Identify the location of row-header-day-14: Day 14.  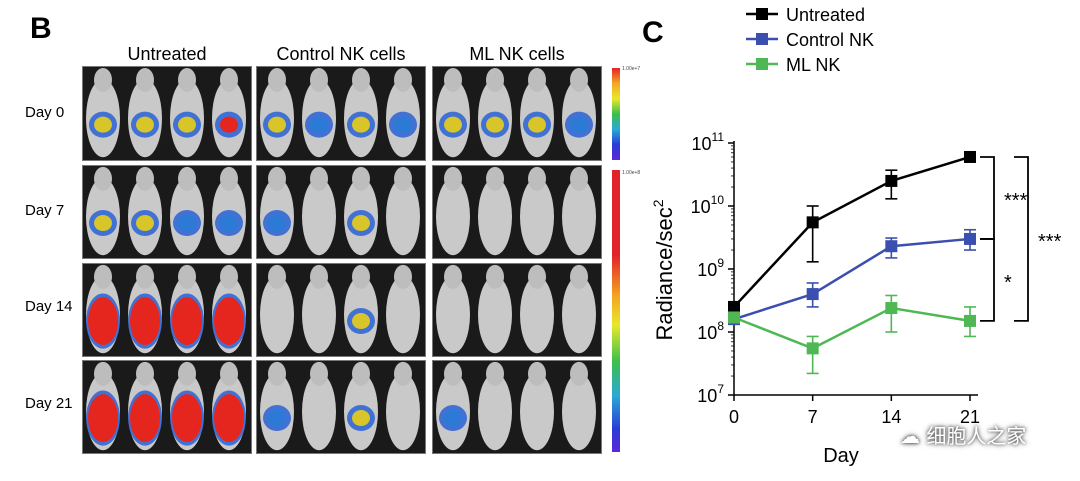
(49, 306).